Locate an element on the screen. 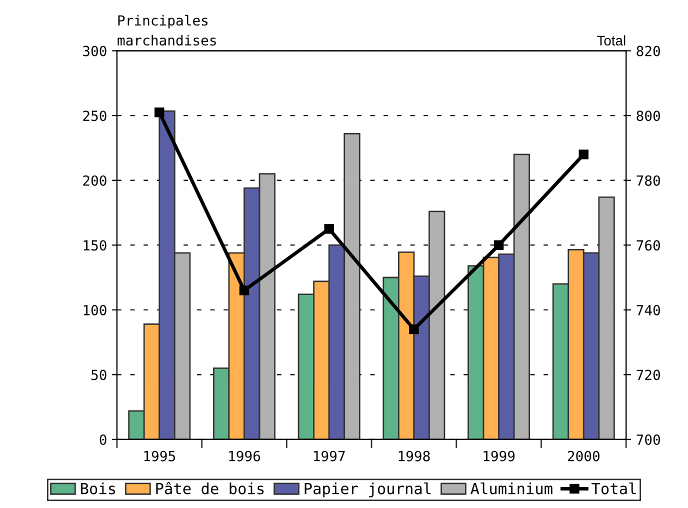 This screenshot has height=508, width=688. x-tick-label: 1997 is located at coordinates (329, 456).